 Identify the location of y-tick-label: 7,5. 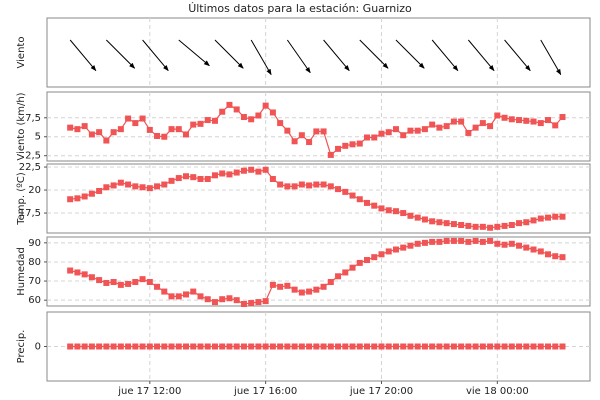
(33, 118).